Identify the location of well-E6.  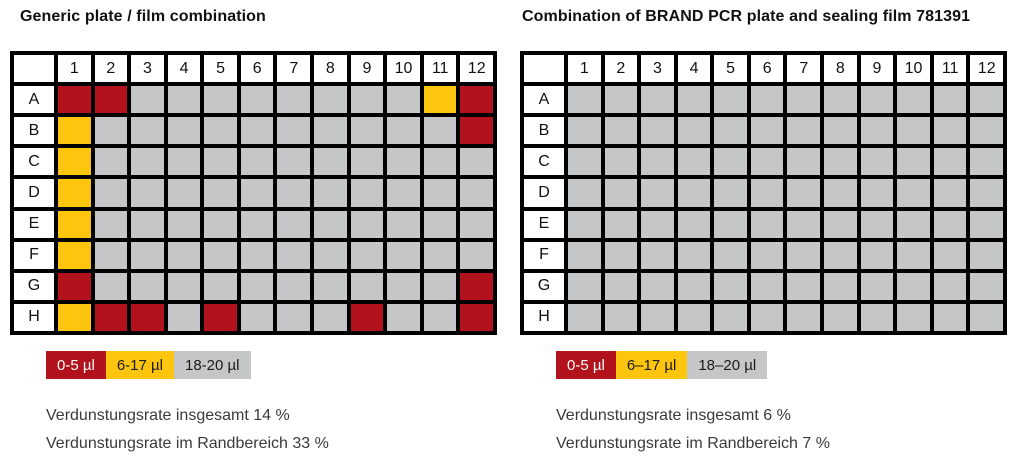
(767, 224).